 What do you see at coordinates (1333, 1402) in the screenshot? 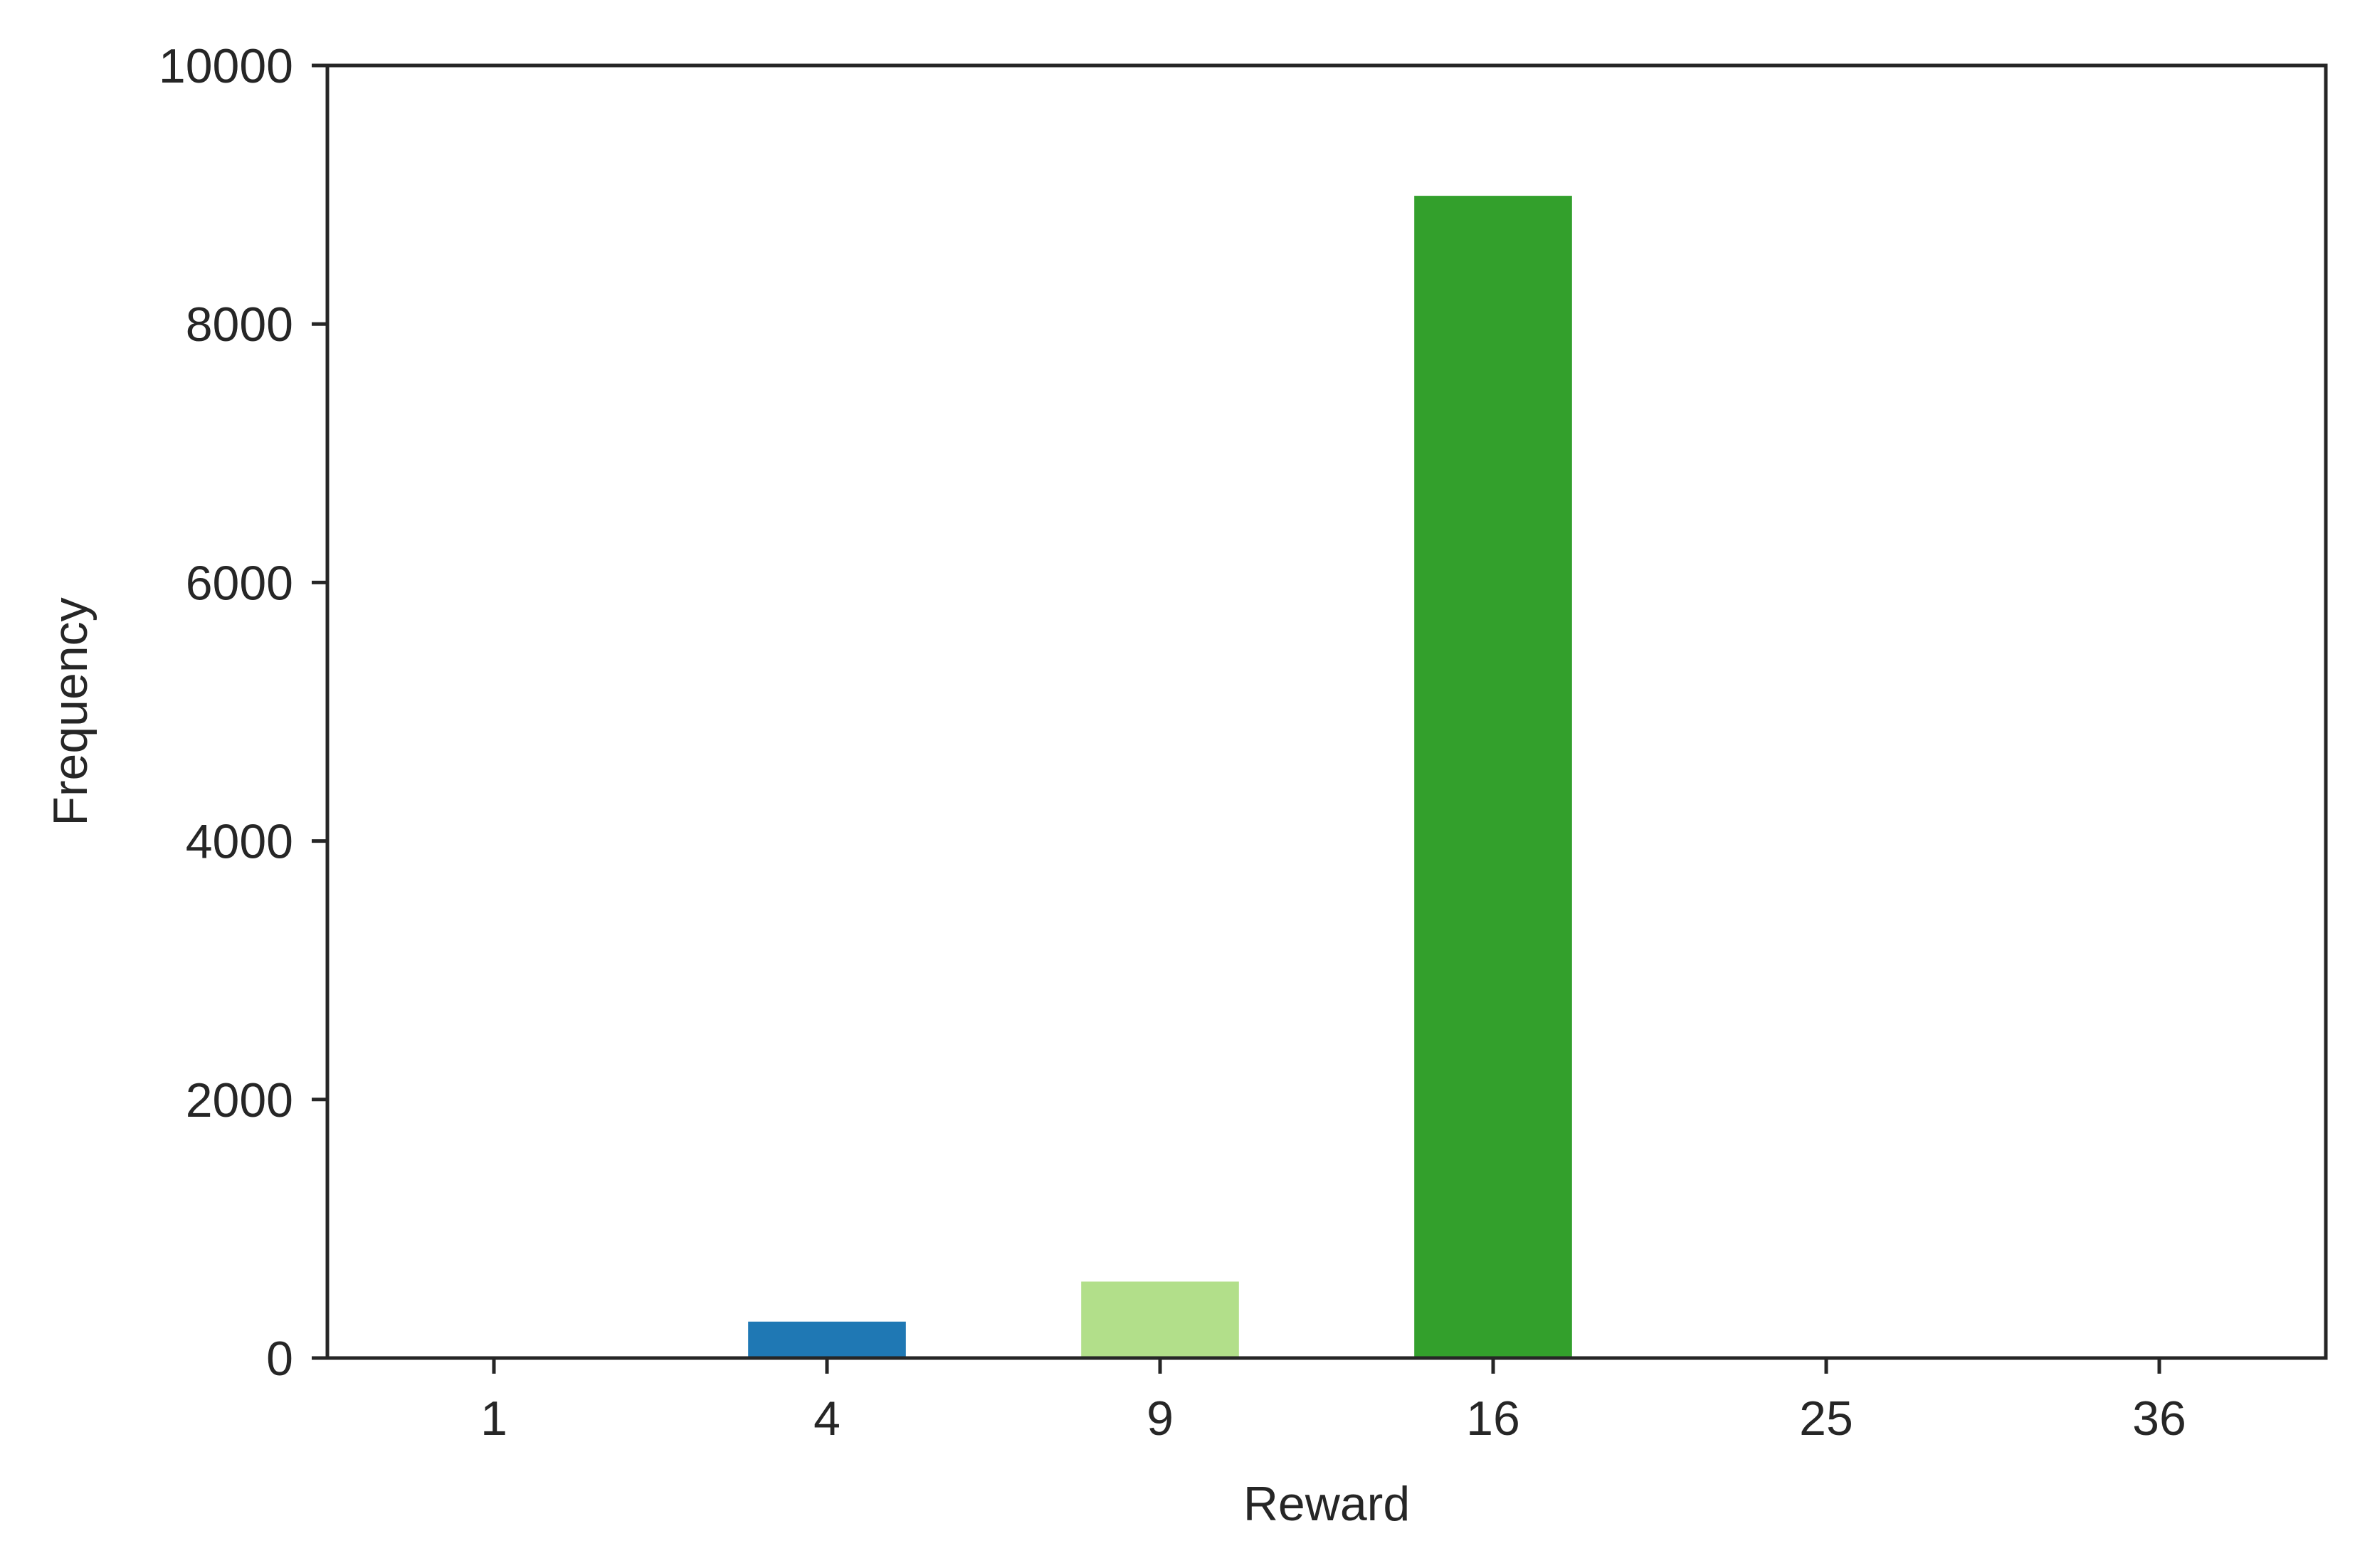
I see `x-ticks-group: 1 4 9 16 25 36` at bounding box center [1333, 1402].